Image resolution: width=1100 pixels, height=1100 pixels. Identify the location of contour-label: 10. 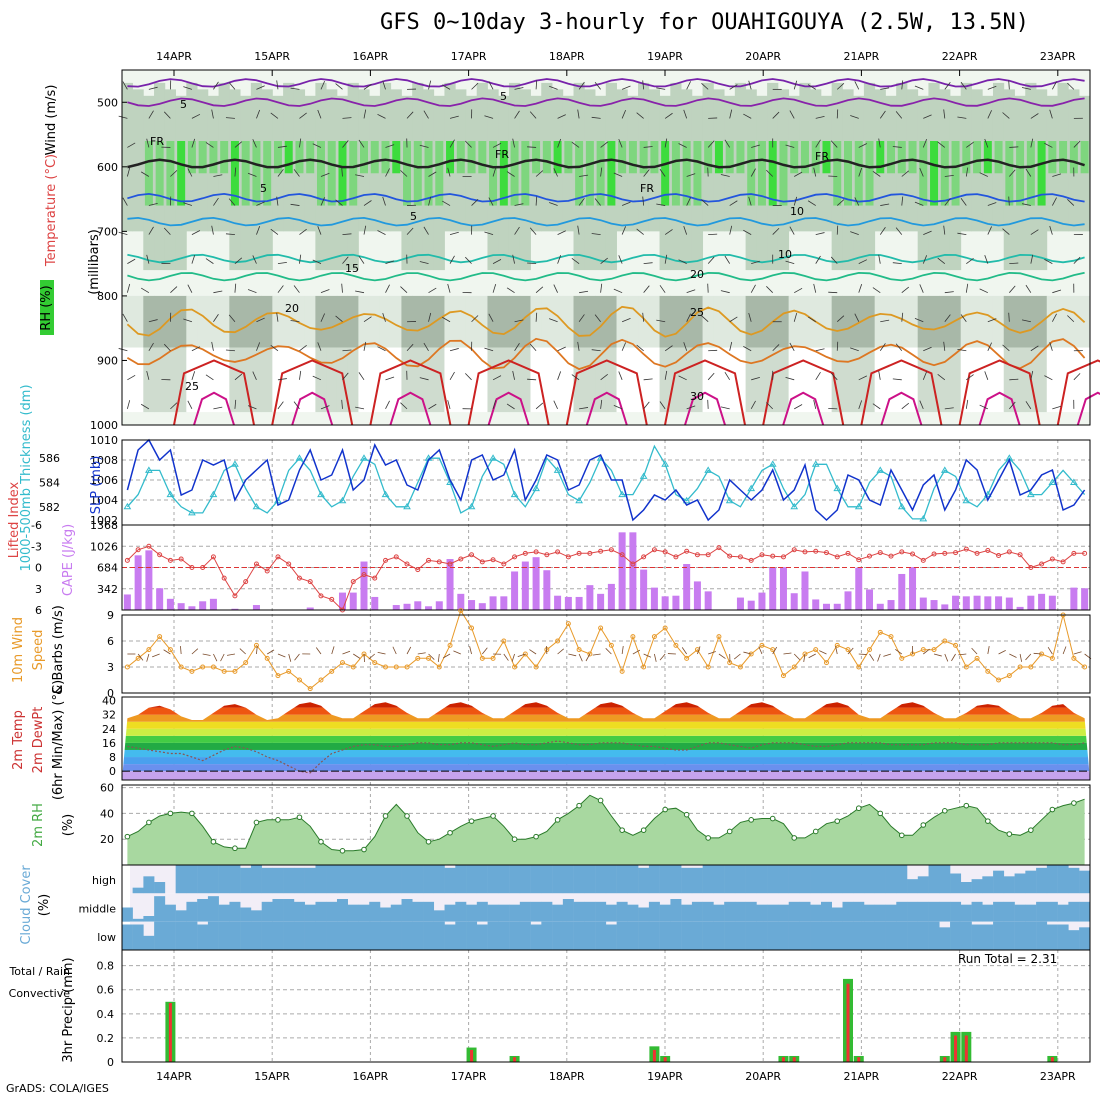
(785, 254).